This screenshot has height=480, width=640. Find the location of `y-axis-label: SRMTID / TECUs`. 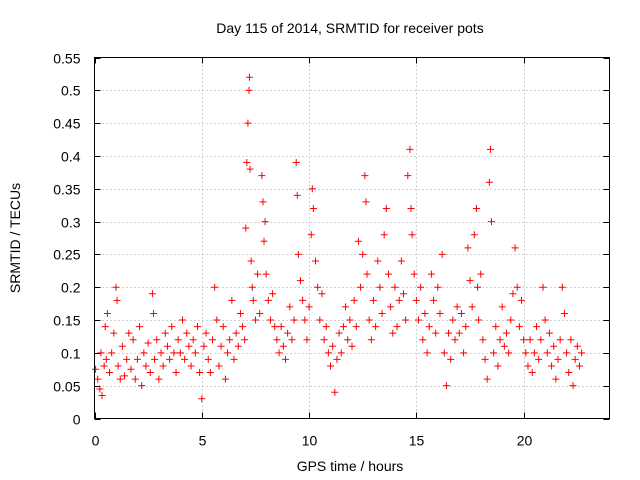

y-axis-label: SRMTID / TECUs is located at coordinates (15, 238).